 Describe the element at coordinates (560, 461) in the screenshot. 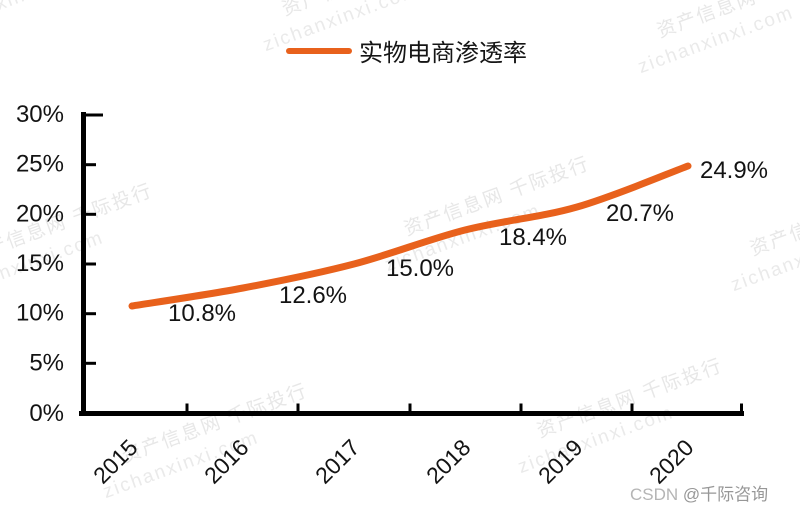

I see `x-tick-label: 2019` at that location.